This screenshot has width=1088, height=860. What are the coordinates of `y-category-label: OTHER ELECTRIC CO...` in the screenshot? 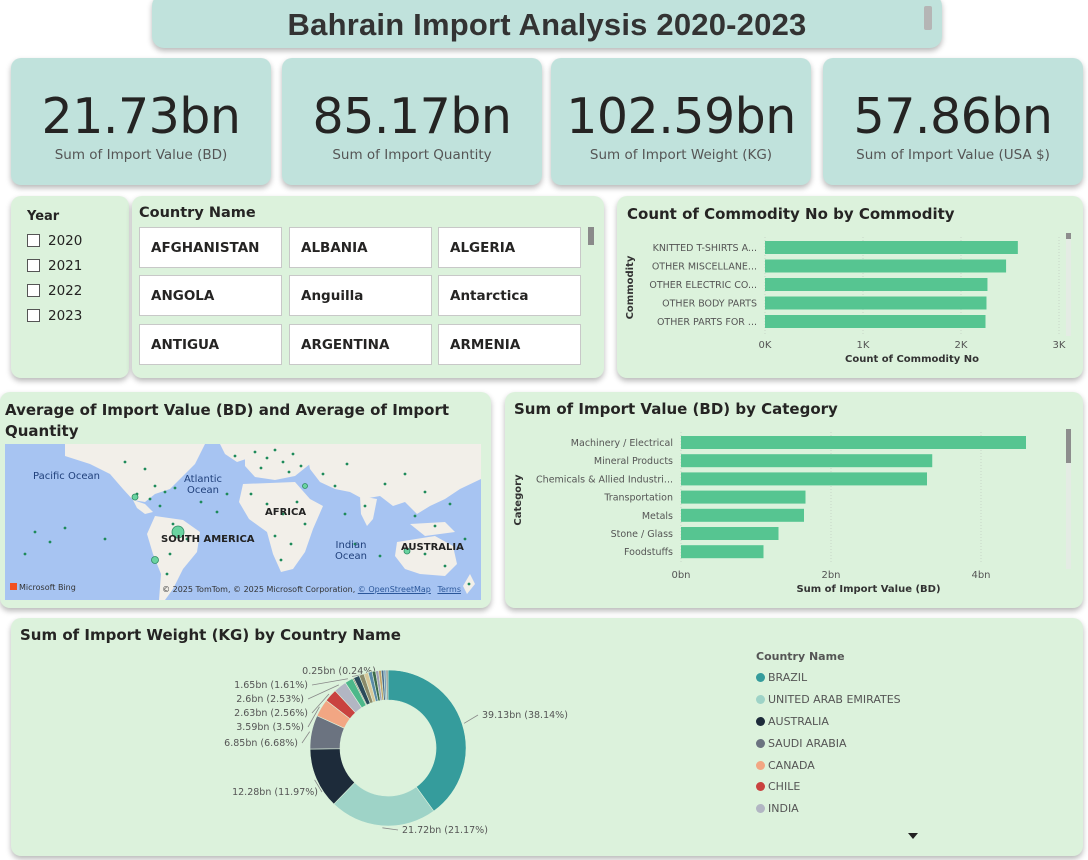 It's located at (703, 285).